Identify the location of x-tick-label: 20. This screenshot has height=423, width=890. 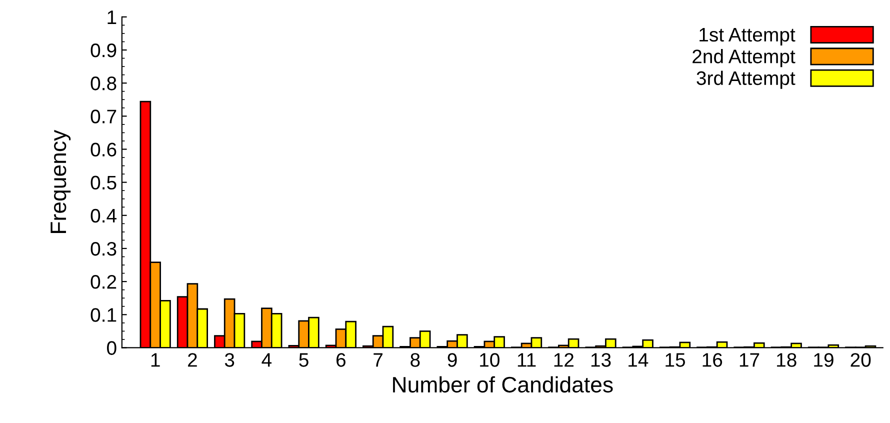
(860, 360).